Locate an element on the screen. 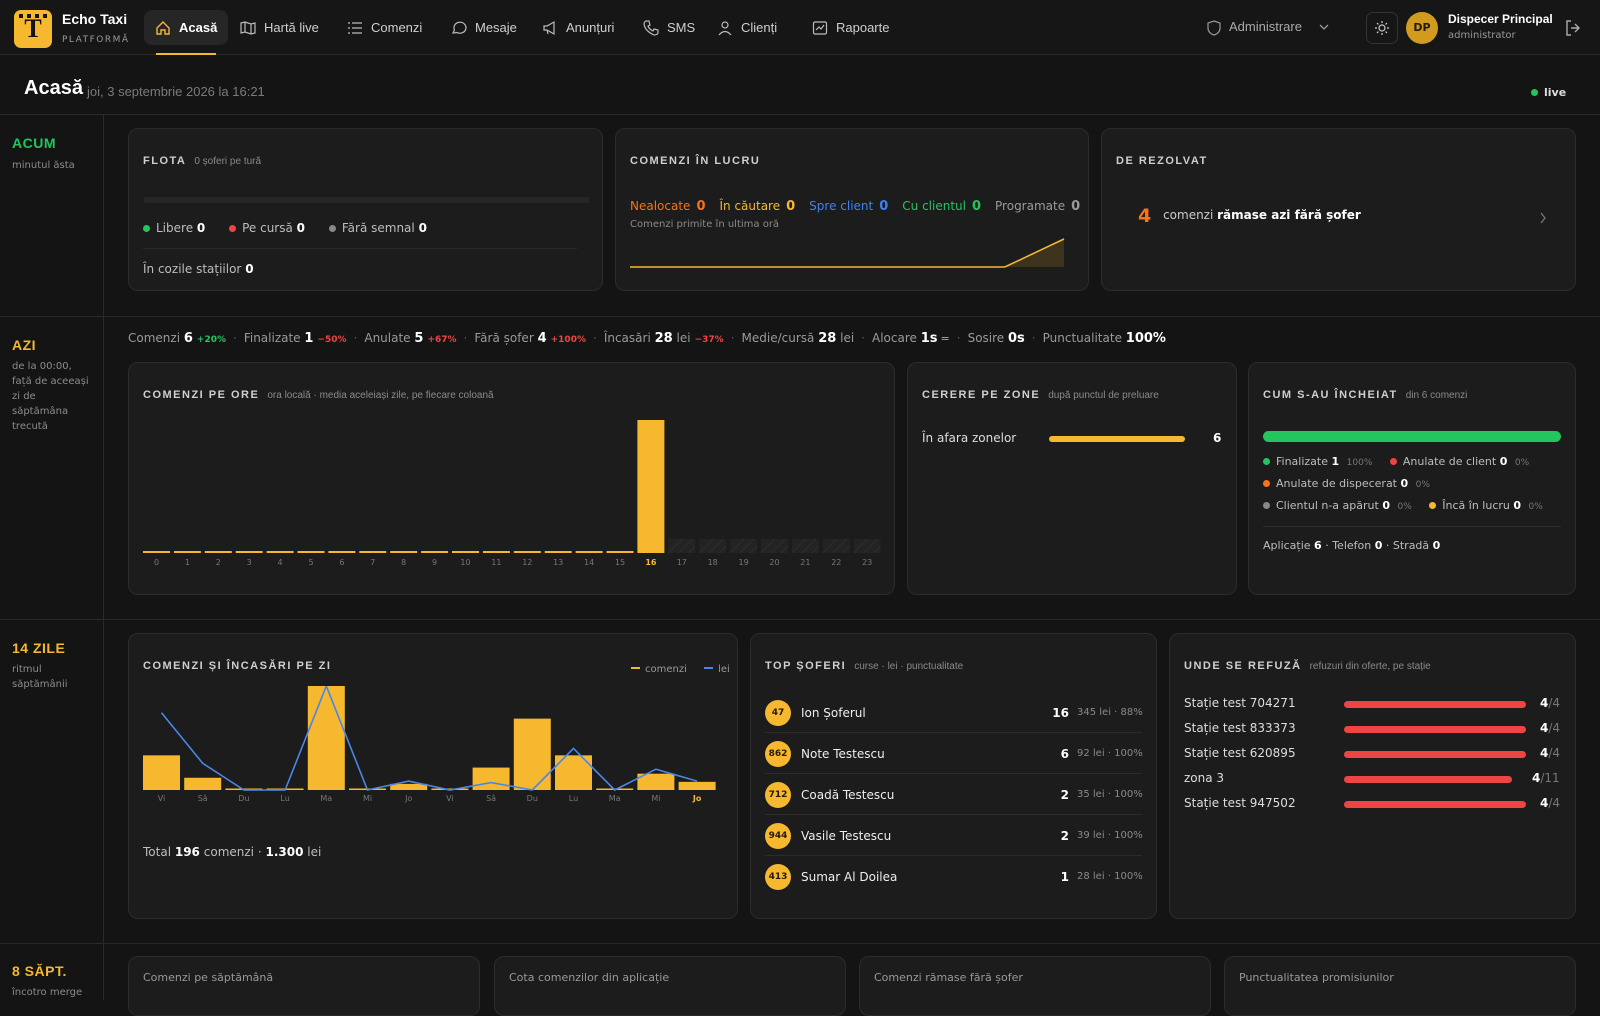  hour-tick: 6 is located at coordinates (341, 562).